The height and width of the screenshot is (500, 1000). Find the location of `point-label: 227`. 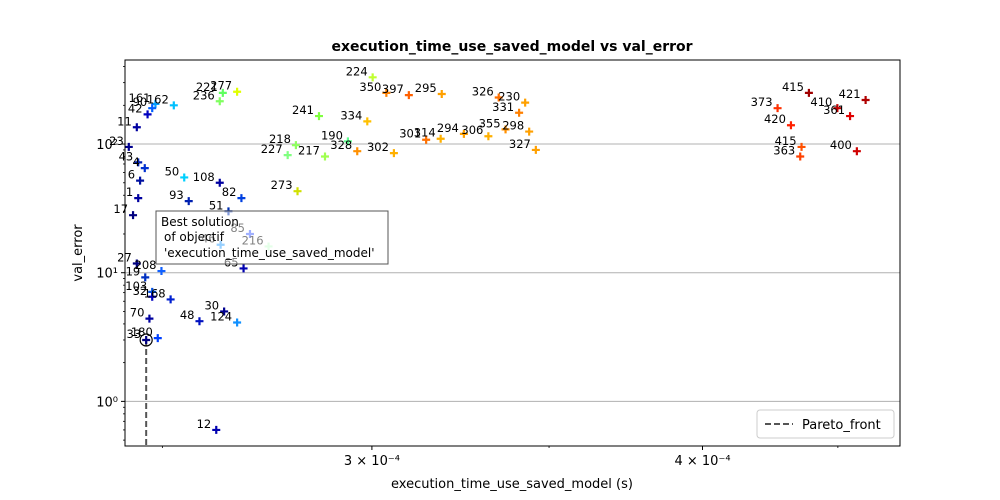

point-label: 227 is located at coordinates (272, 149).